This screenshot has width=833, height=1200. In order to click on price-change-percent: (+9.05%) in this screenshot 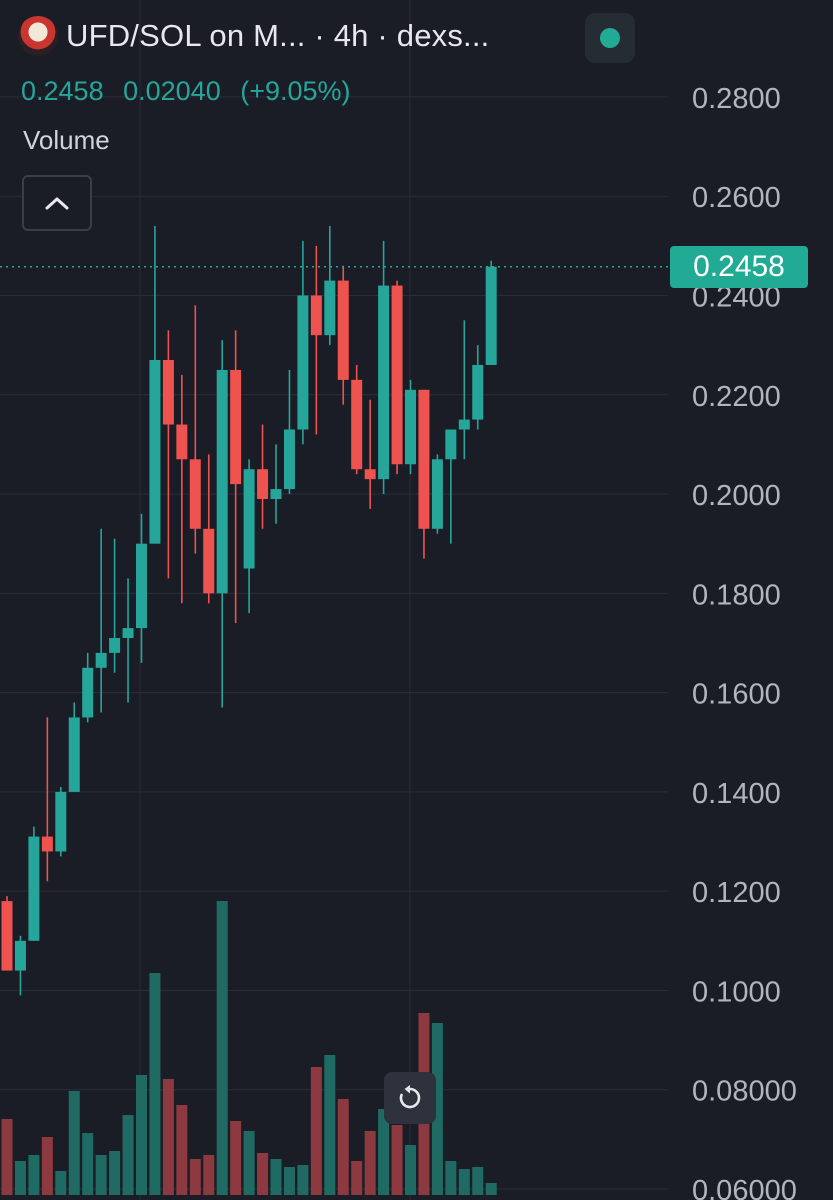, I will do `click(295, 91)`.